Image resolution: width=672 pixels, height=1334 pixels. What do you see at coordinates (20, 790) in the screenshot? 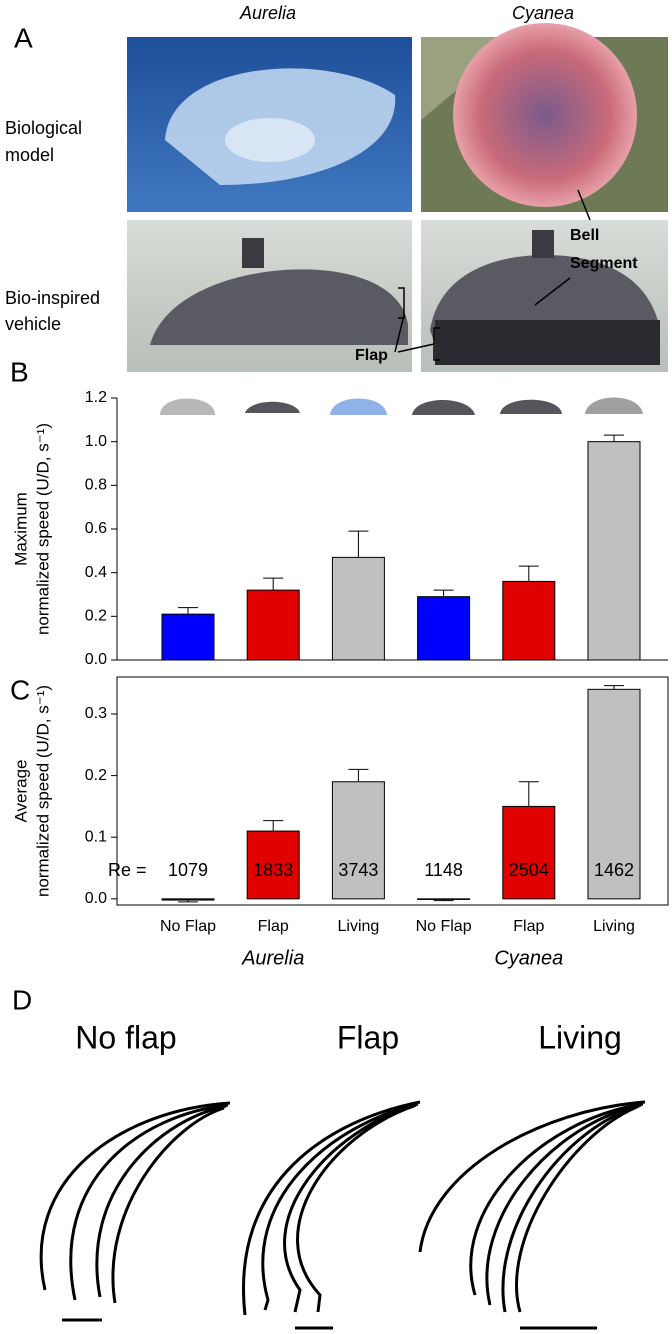
I see `y-axis-label: Average` at bounding box center [20, 790].